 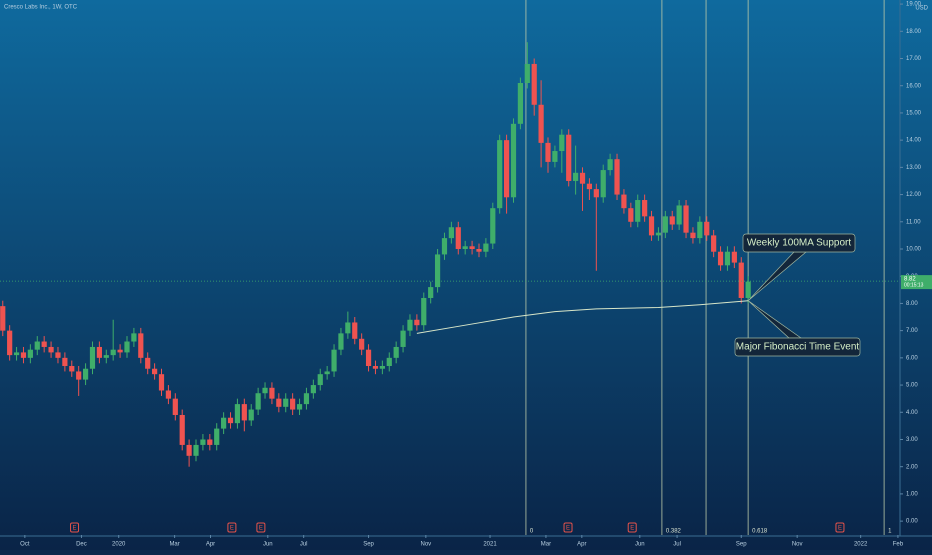 I want to click on x-tick-label: Dec, so click(x=81, y=545).